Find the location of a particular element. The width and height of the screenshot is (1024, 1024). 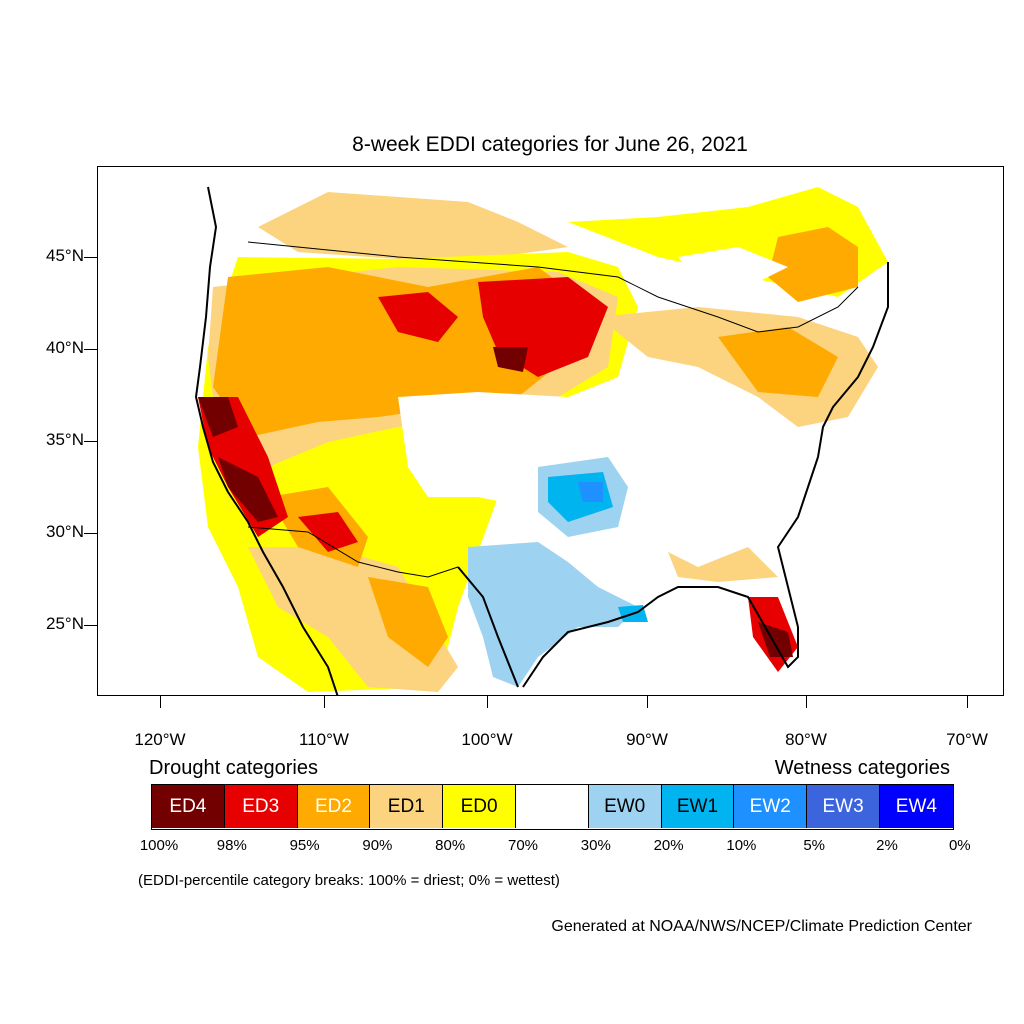

legend-box-ed3: ED3 is located at coordinates (261, 806).